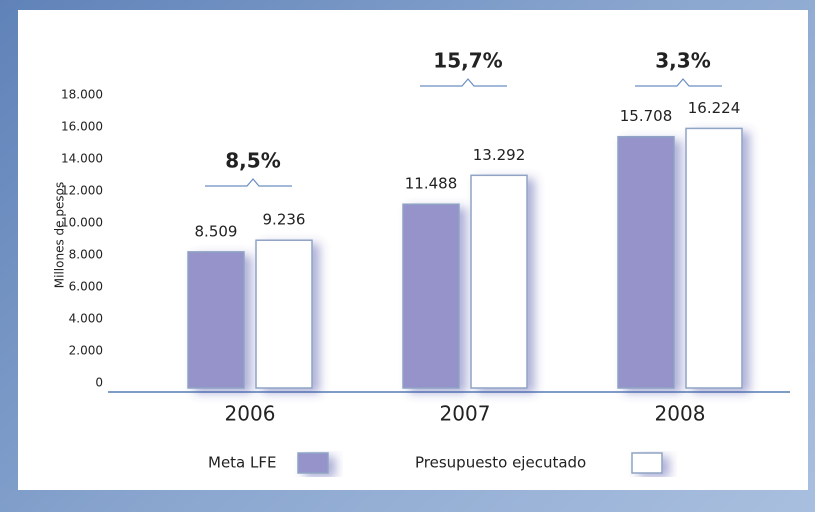  Describe the element at coordinates (82, 223) in the screenshot. I see `y-tick-label: 10.000` at that location.